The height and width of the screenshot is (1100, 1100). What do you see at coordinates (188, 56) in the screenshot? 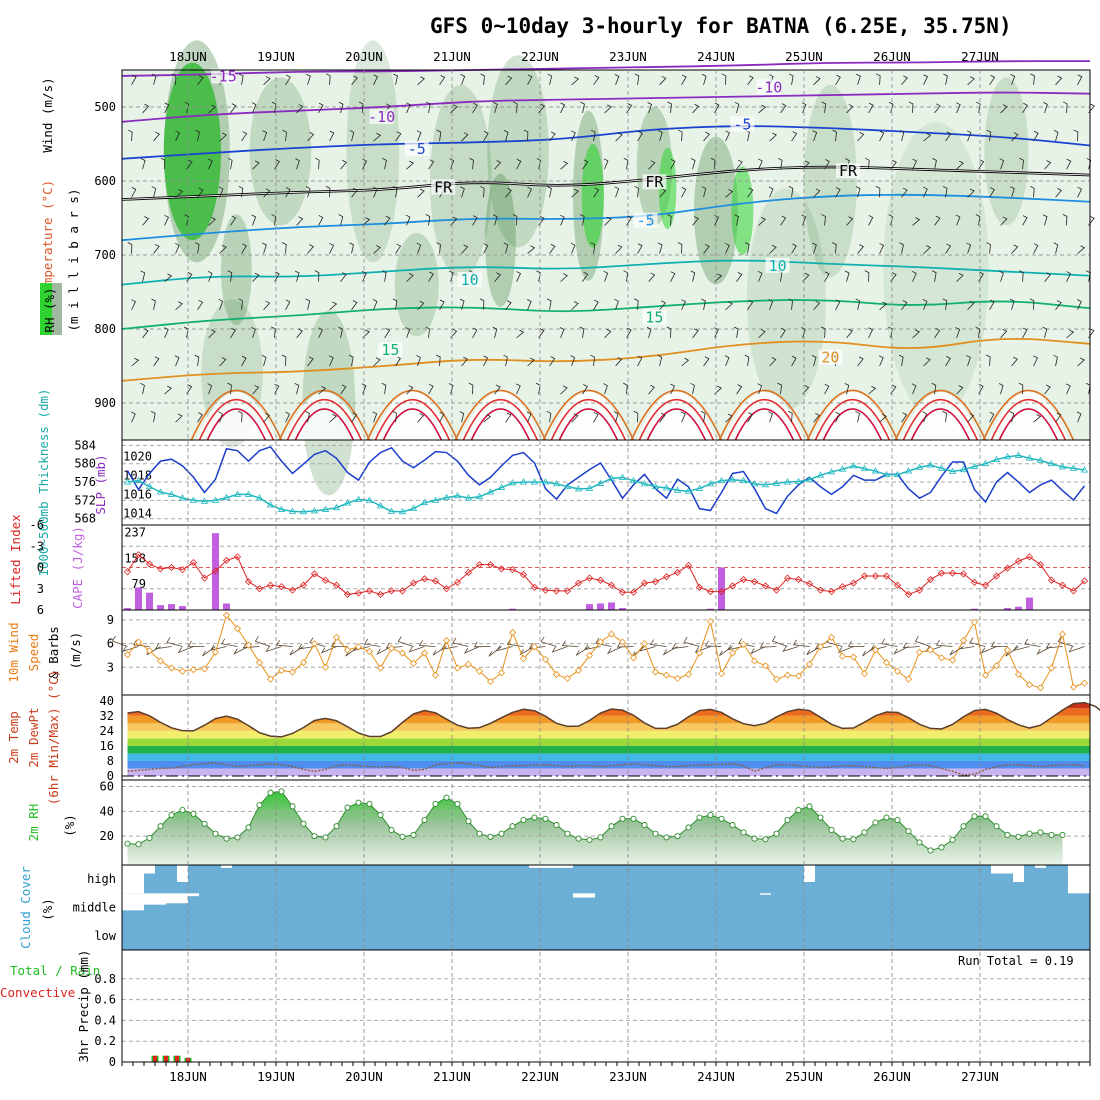
I see `date-label-top: 18JUN` at bounding box center [188, 56].